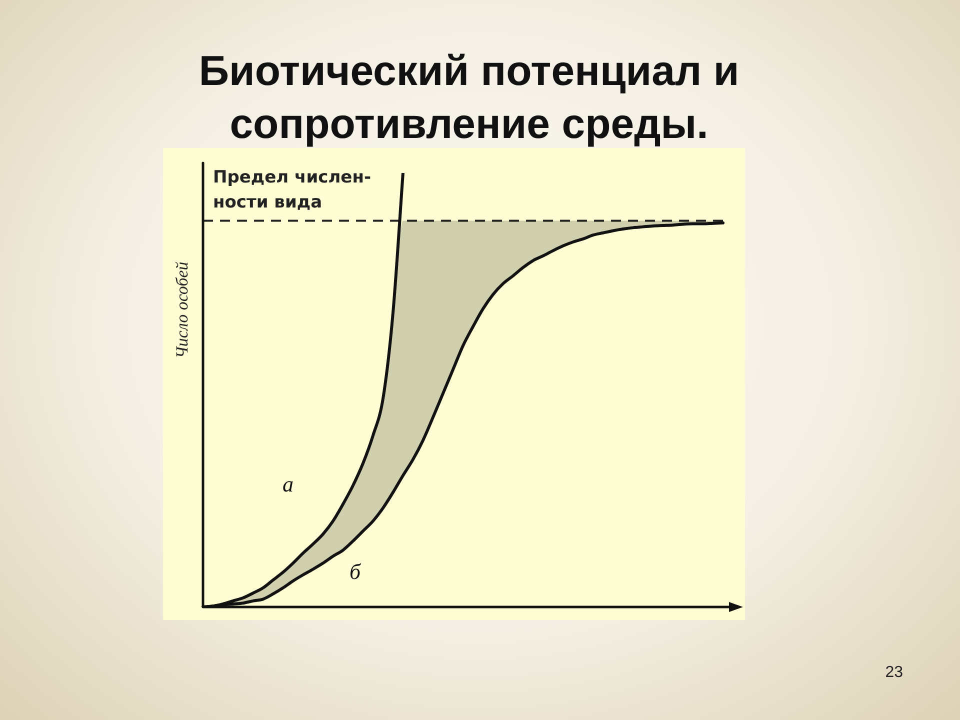 The height and width of the screenshot is (720, 960). Describe the element at coordinates (182, 309) in the screenshot. I see `y-axis-title: Число особей` at that location.